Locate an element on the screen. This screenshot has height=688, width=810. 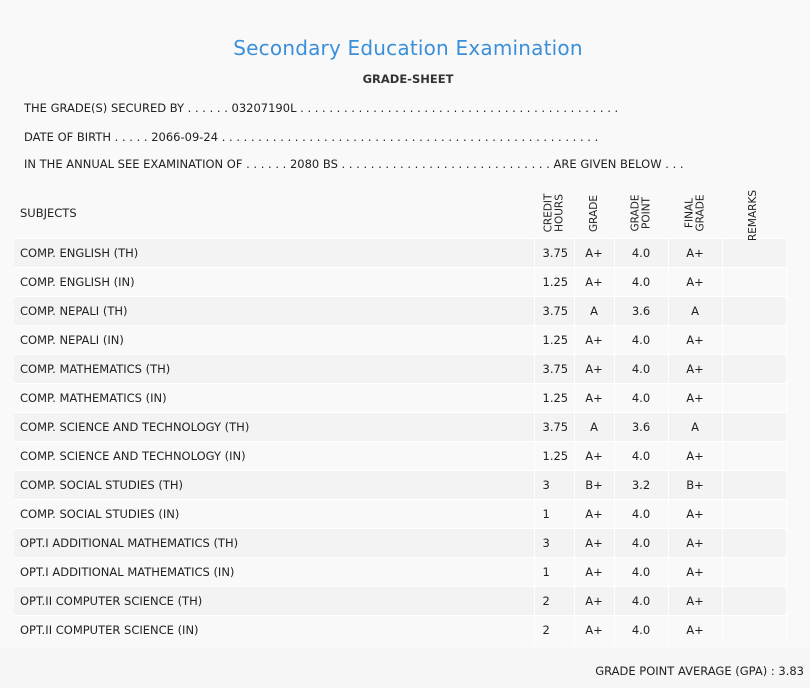
subject-cell: COMP. MATHEMATICS (IN) is located at coordinates (274, 398).